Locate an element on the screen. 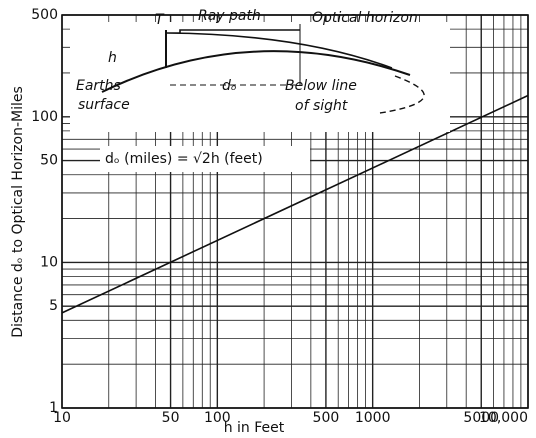 This screenshot has width=536, height=438. formula-background is located at coordinates (205, 159).